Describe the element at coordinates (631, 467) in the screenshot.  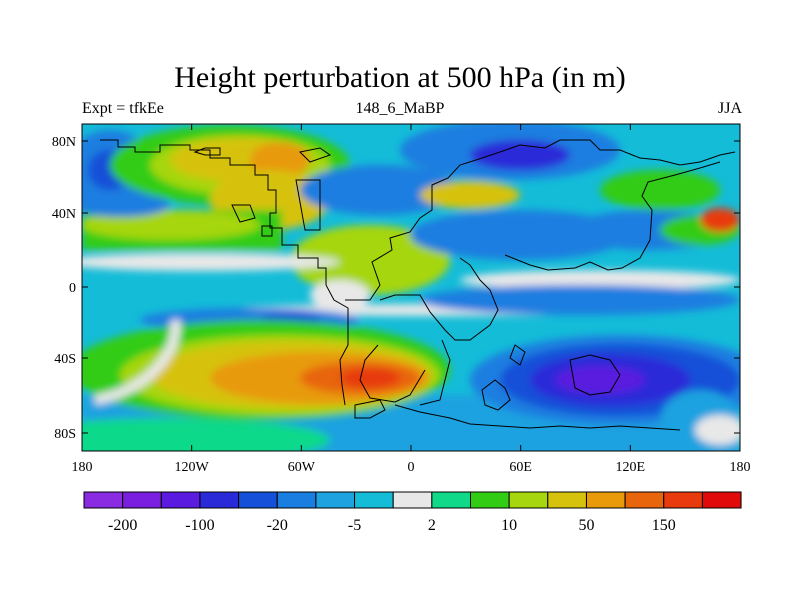
I see `lon-tick-label: 120E` at that location.